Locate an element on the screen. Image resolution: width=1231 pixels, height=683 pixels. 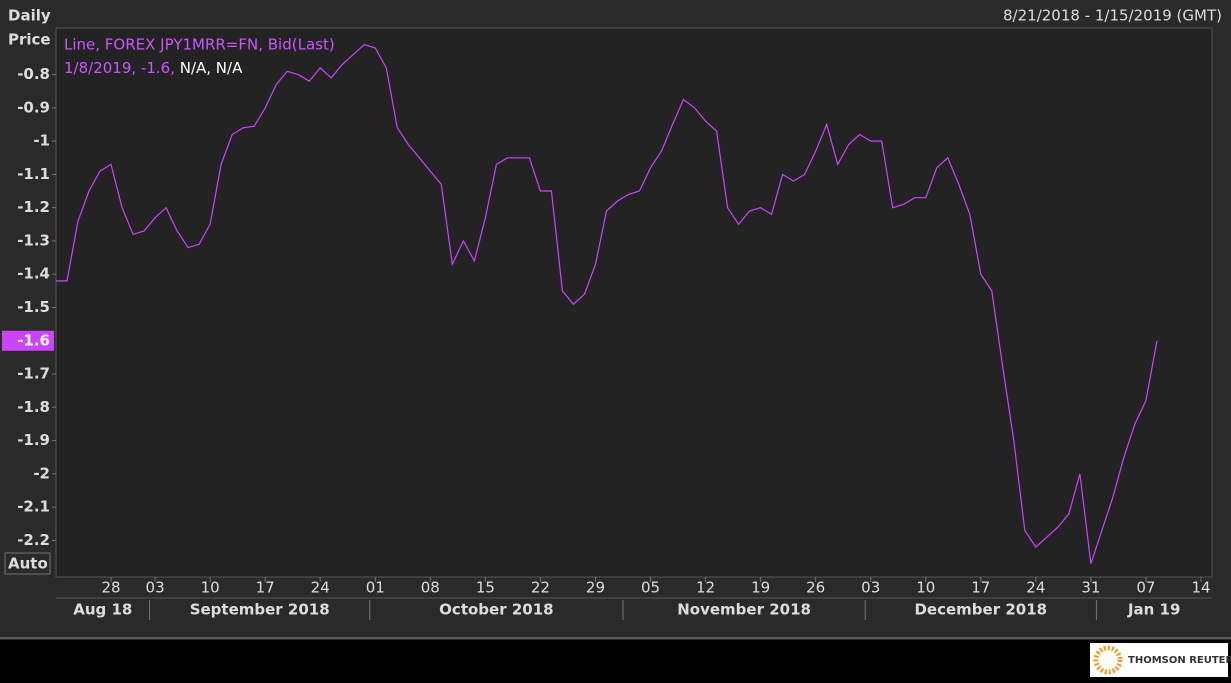
month-label: Aug 18 is located at coordinates (102, 610).